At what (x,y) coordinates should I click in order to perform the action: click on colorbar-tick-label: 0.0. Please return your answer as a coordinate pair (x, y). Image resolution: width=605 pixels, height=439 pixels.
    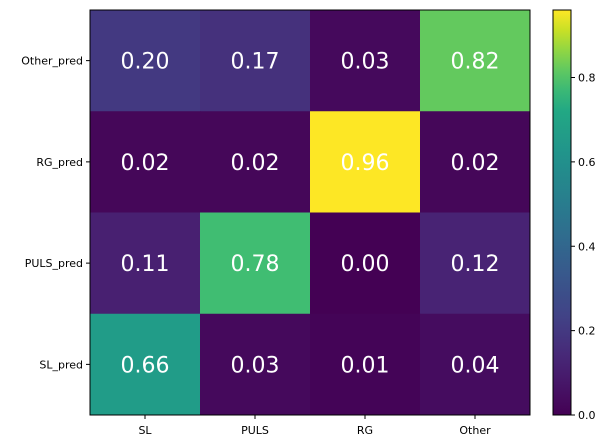
    Looking at the image, I should click on (587, 415).